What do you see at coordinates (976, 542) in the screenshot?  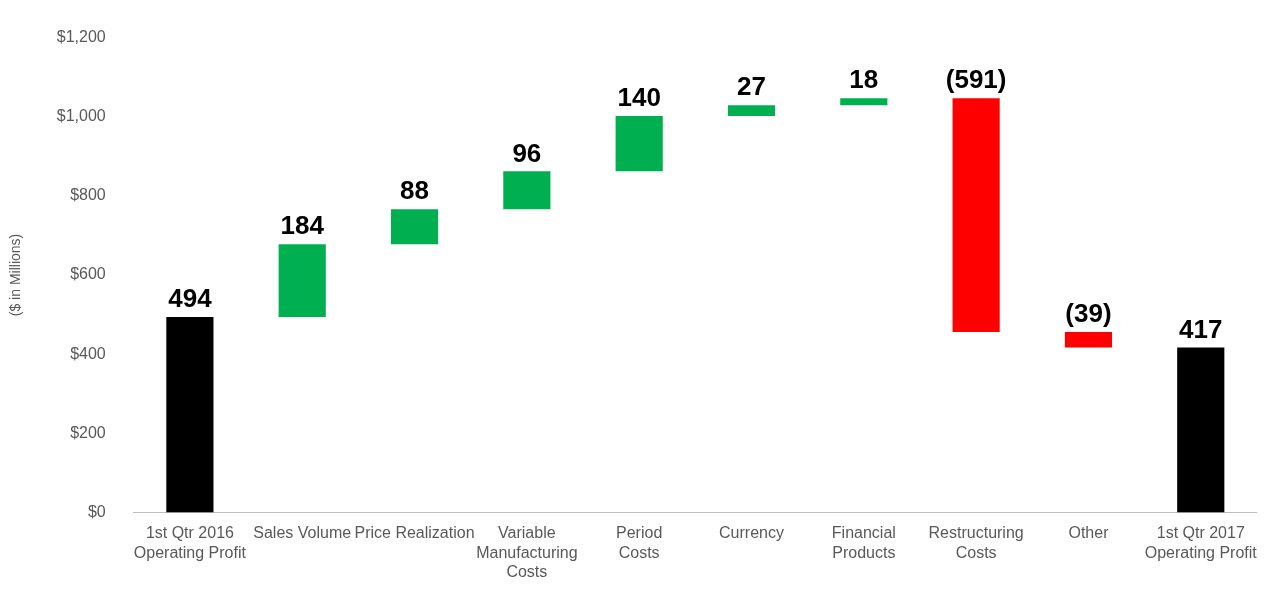 I see `x-tick-label: Restructuring Costs` at bounding box center [976, 542].